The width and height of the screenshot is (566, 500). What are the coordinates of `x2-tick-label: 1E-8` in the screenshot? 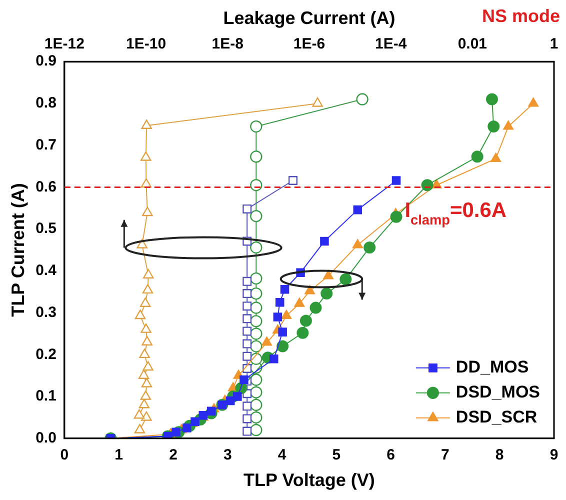 It's located at (228, 44).